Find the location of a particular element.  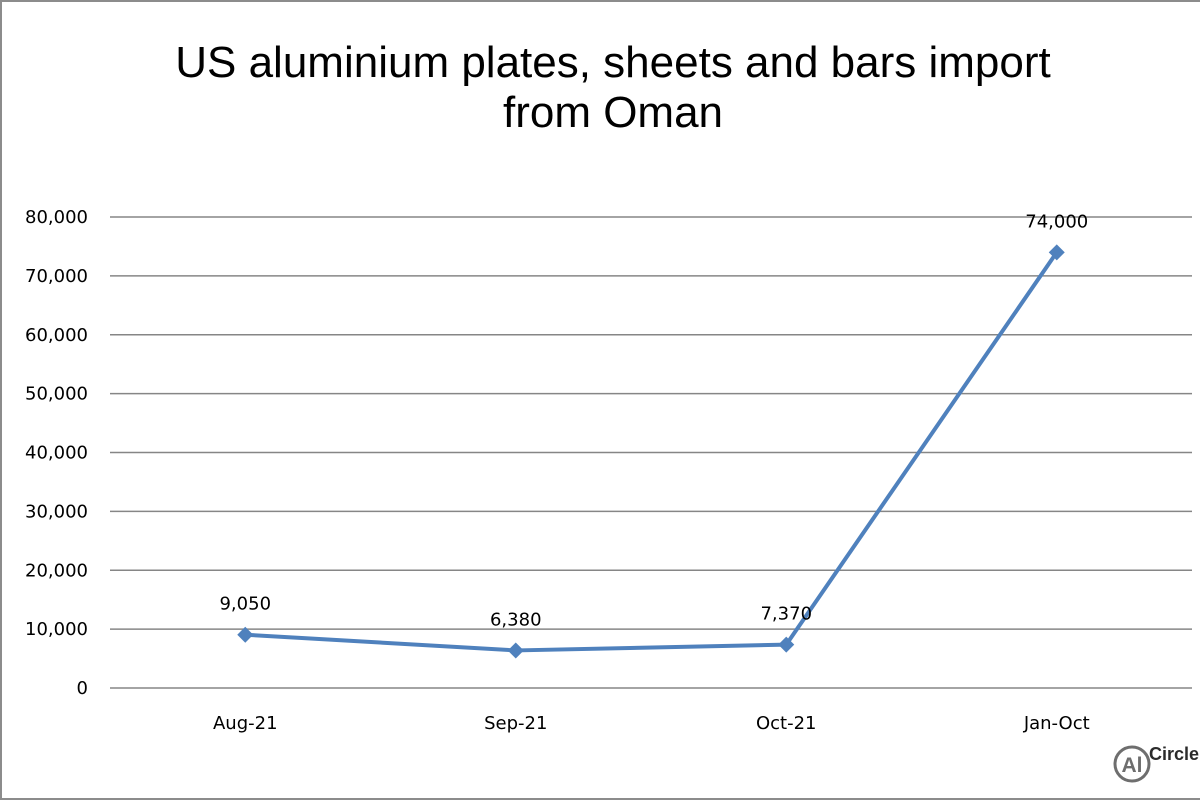

y-tick-label: 0 is located at coordinates (82, 688).